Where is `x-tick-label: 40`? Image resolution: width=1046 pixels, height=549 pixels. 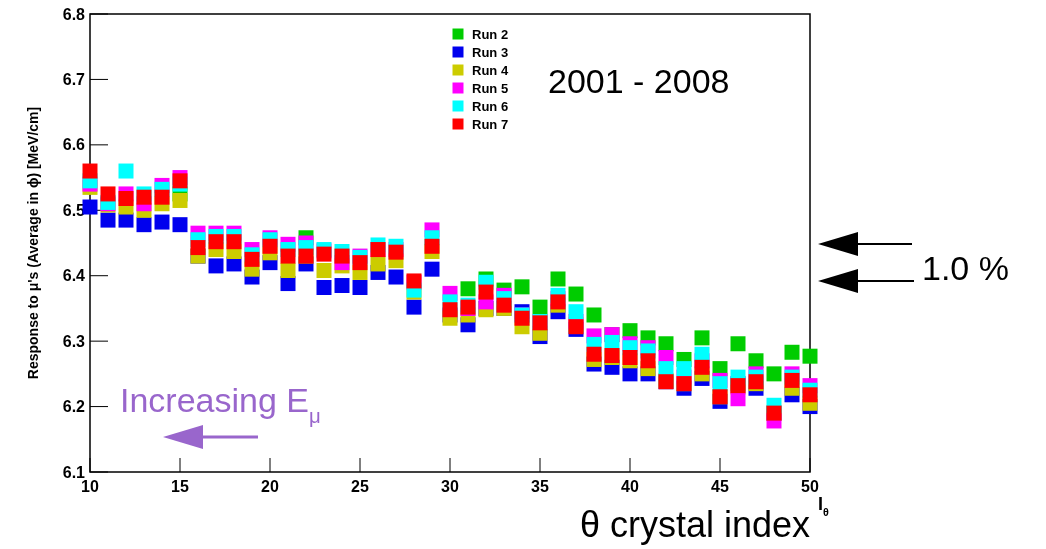
x-tick-label: 40 is located at coordinates (630, 486).